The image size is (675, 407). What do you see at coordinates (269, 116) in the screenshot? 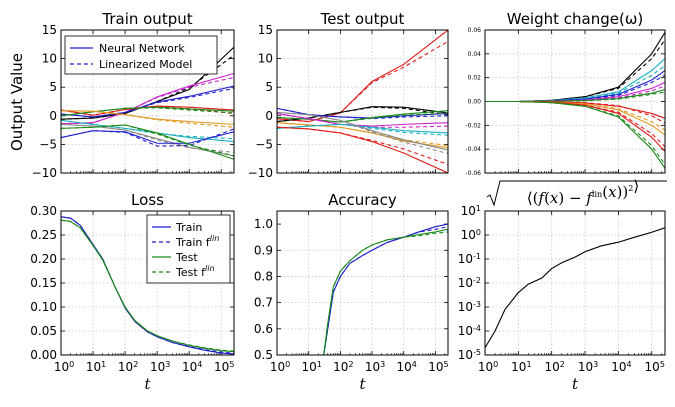
I see `y-tick-label: 0` at bounding box center [269, 116].